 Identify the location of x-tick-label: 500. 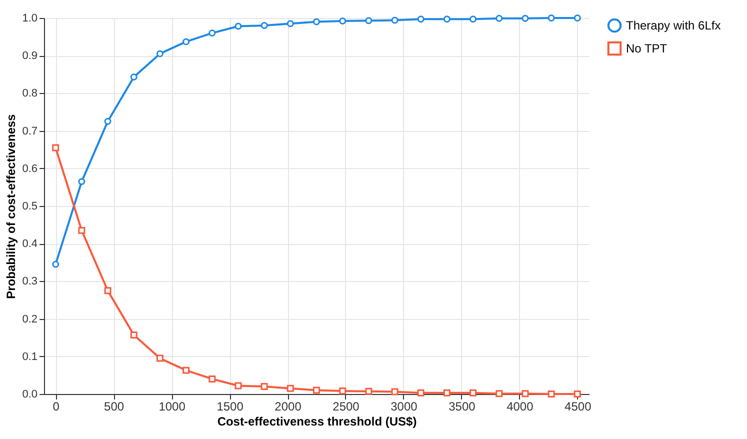
(114, 407).